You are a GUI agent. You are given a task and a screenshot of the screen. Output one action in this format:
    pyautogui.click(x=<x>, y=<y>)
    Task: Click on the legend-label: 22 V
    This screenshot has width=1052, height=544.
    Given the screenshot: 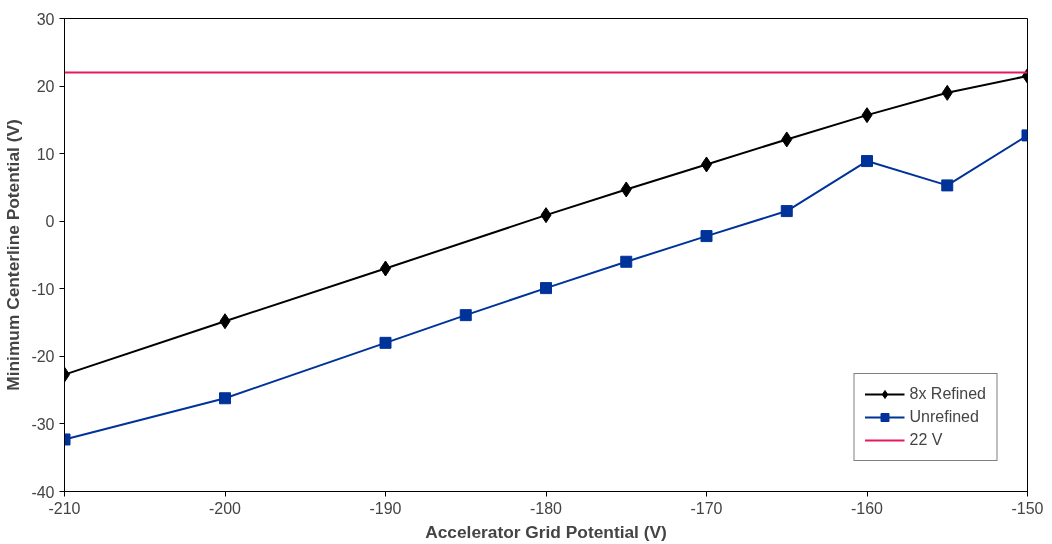 What is the action you would take?
    pyautogui.click(x=926, y=440)
    